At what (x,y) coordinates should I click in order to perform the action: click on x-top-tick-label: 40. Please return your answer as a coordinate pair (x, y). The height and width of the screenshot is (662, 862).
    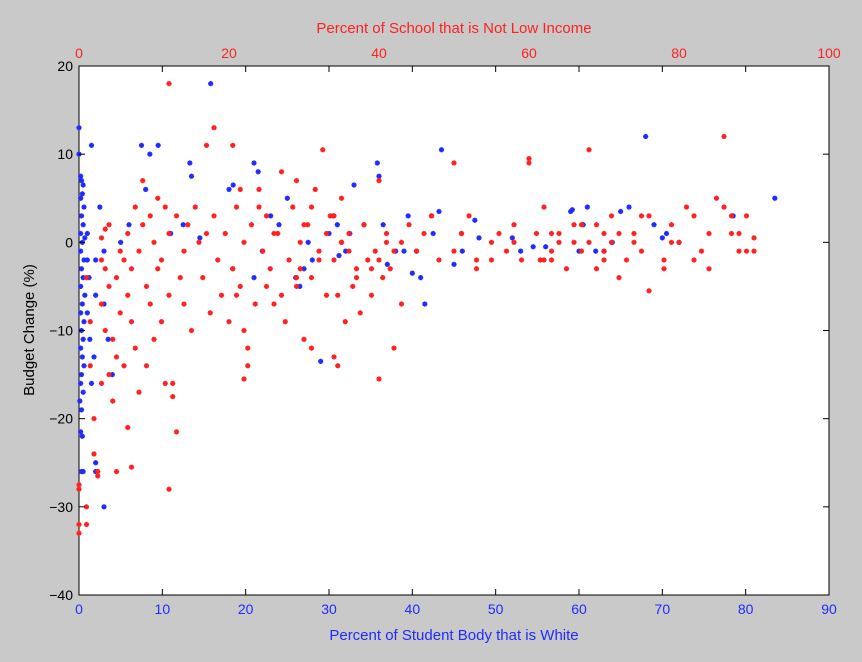
    Looking at the image, I should click on (379, 53).